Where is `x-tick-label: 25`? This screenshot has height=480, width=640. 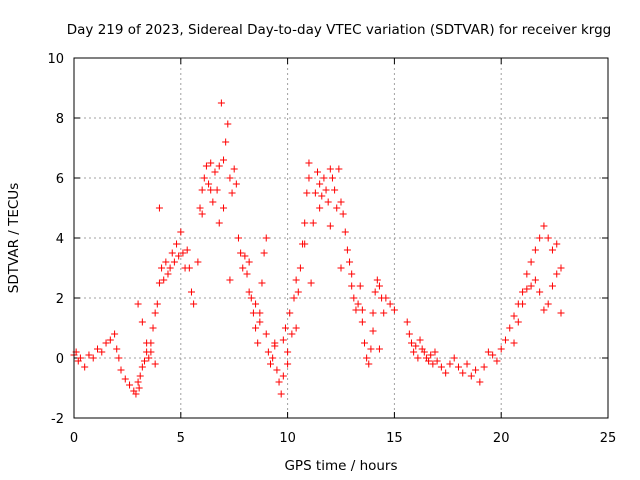
x-tick-label: 25 is located at coordinates (608, 438).